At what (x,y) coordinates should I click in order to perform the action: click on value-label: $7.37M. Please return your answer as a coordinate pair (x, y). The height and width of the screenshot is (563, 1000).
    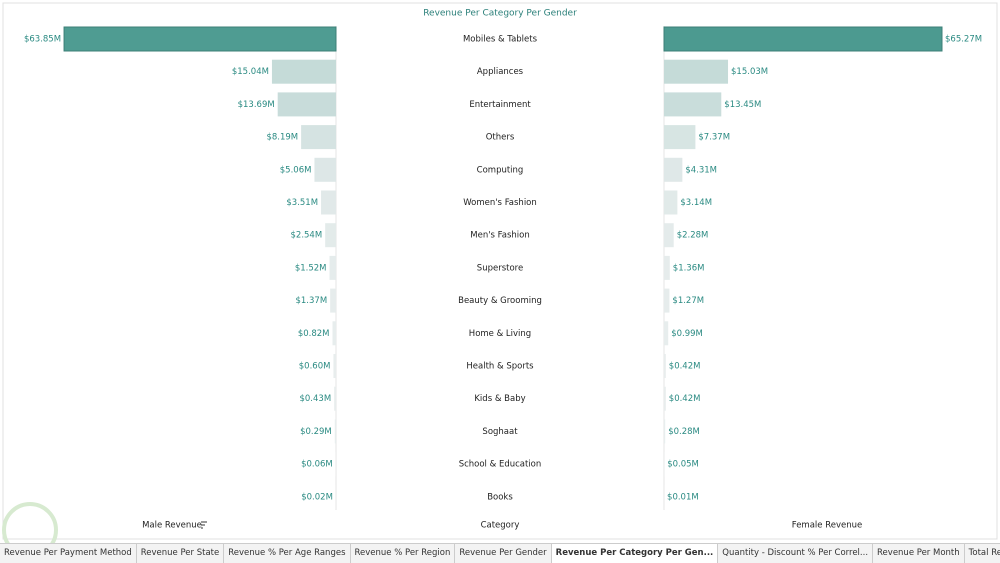
    Looking at the image, I should click on (714, 138).